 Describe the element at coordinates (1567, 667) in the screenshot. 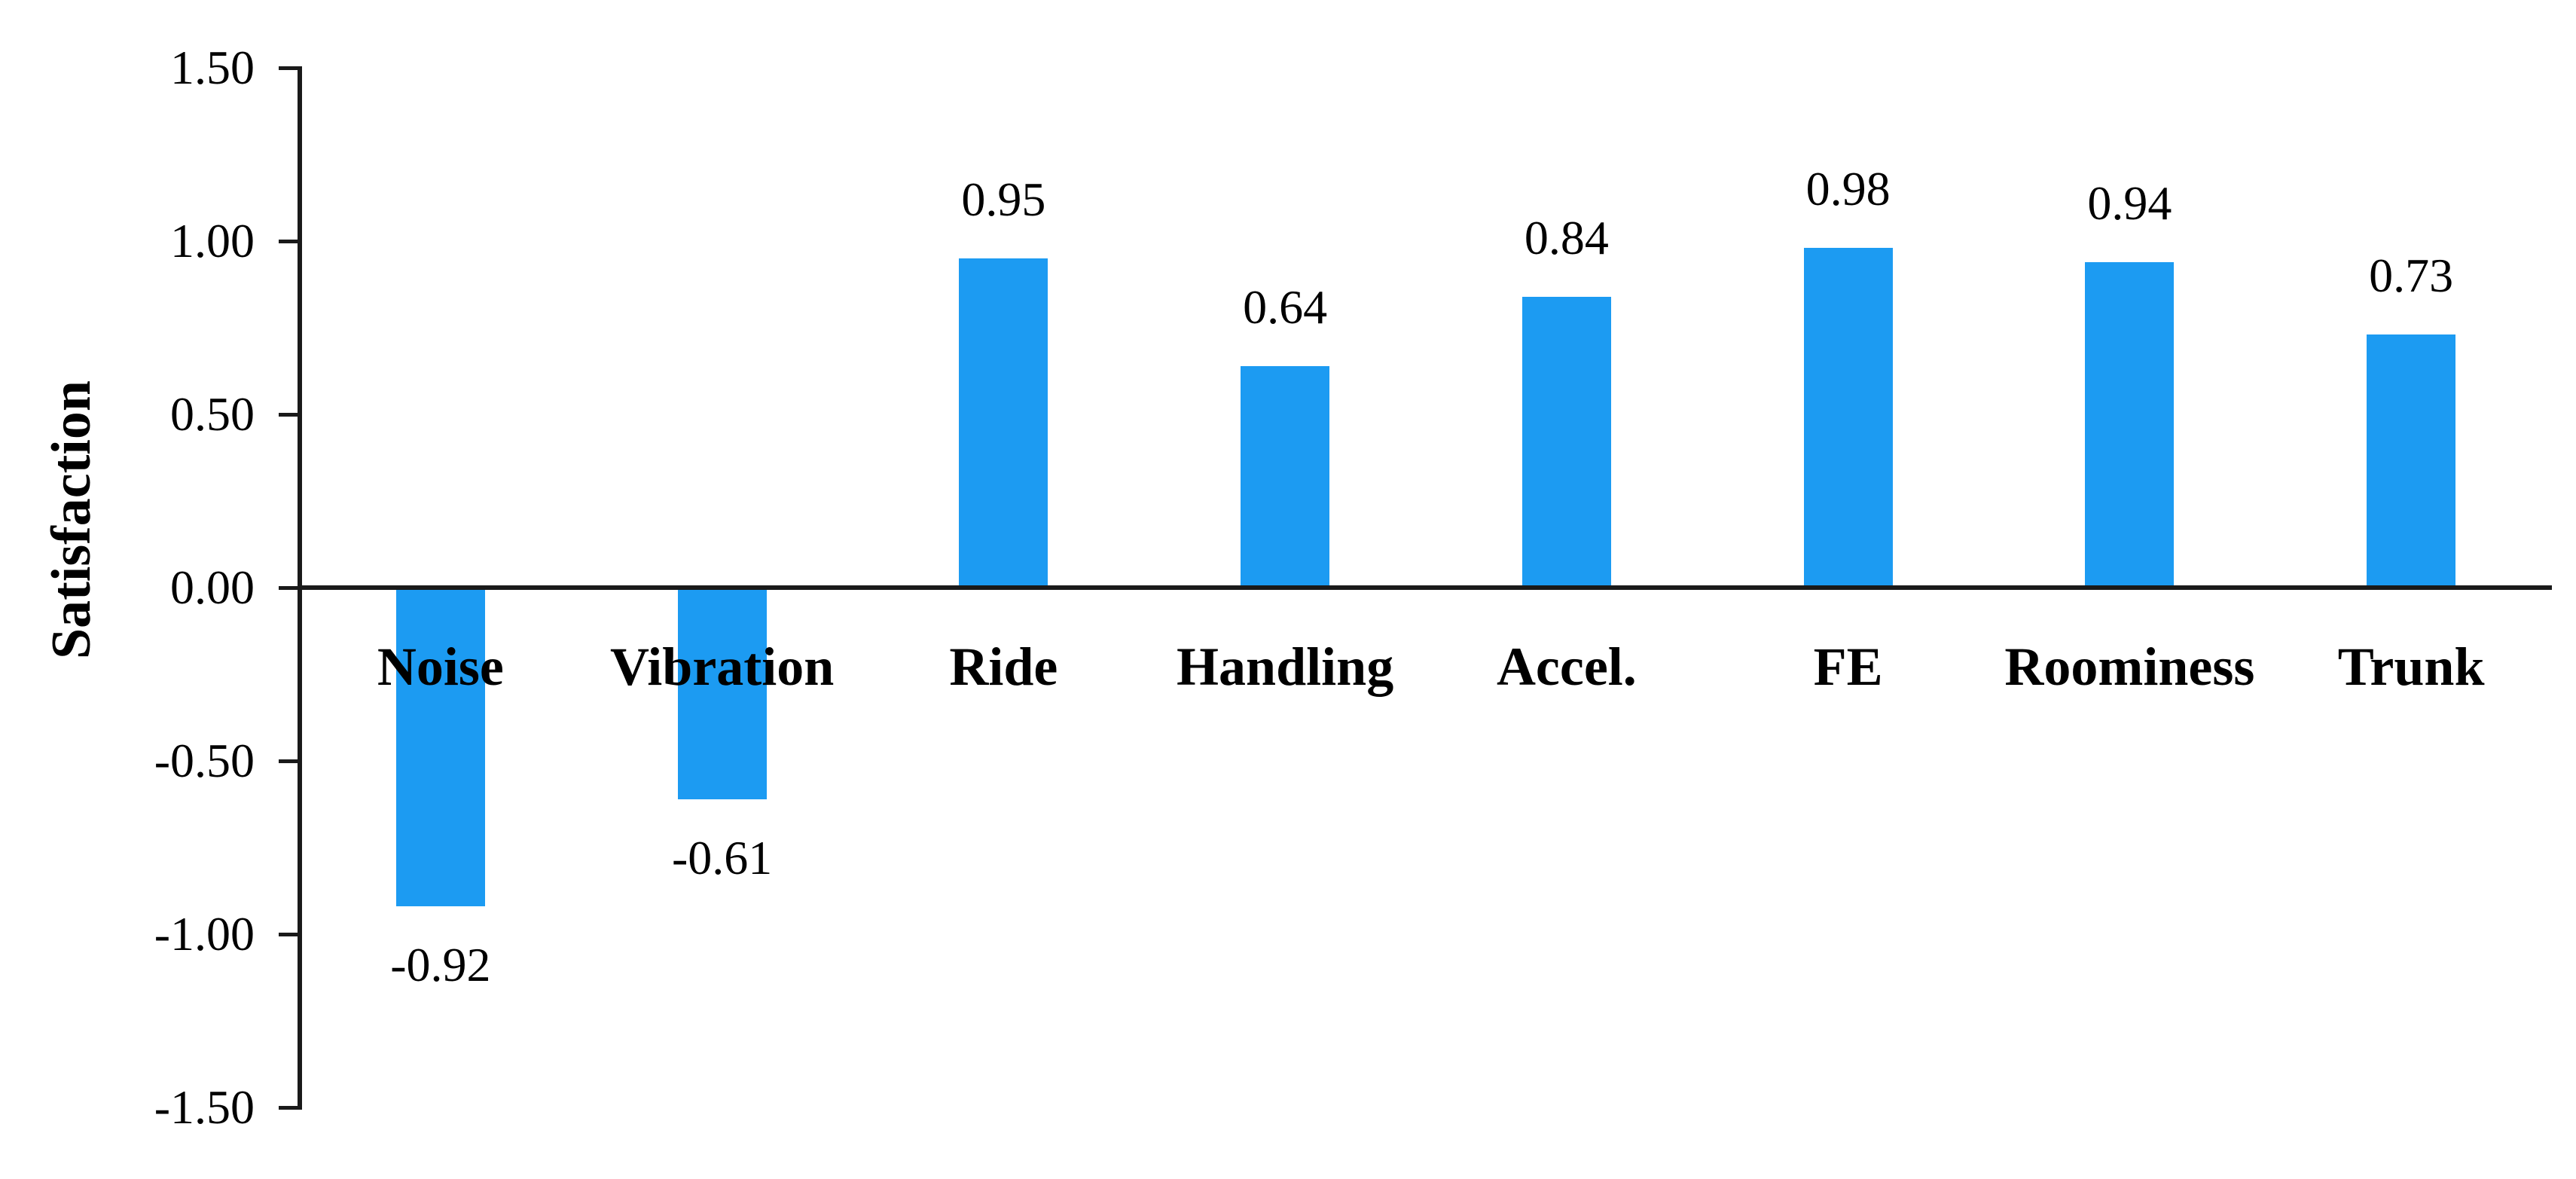

I see `category-label-accel: Accel.` at that location.